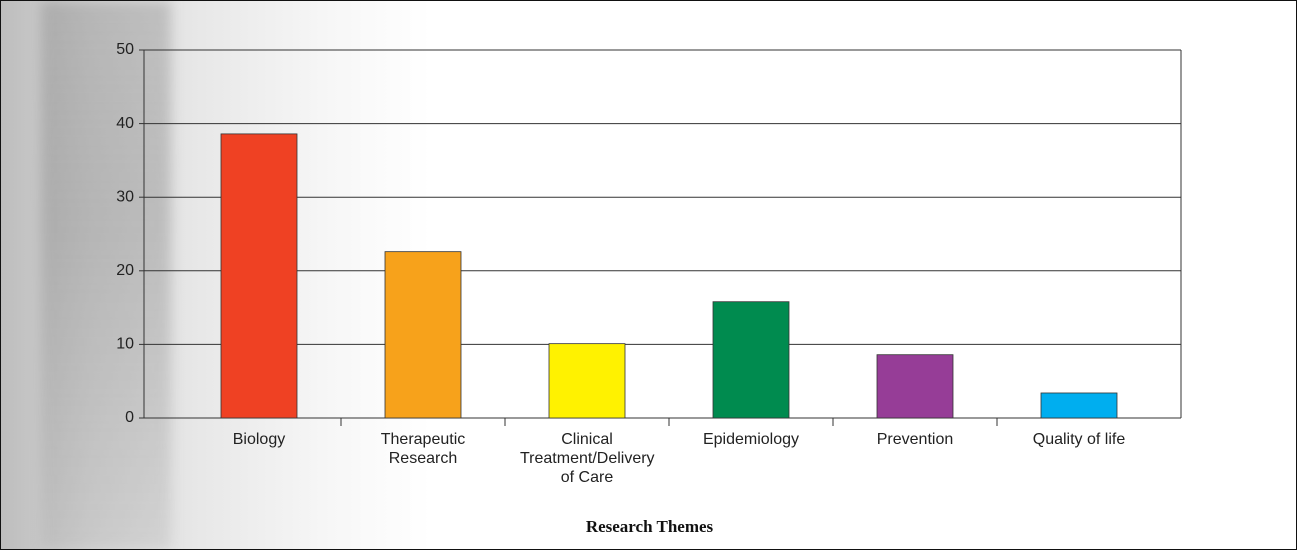 This screenshot has height=550, width=1297. Describe the element at coordinates (125, 270) in the screenshot. I see `y-tick-label: 20` at that location.